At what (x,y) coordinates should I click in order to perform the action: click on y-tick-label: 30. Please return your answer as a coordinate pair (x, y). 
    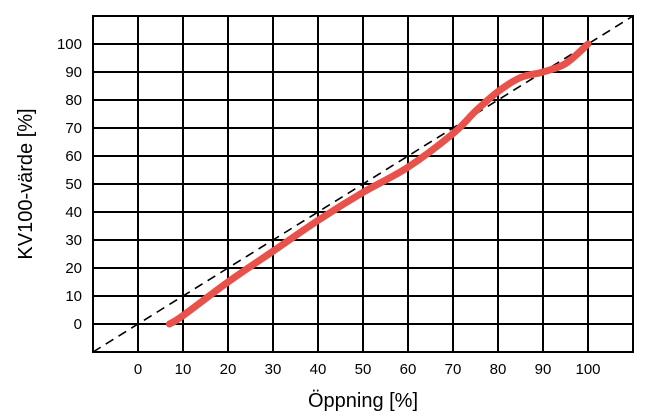
    Looking at the image, I should click on (73, 240).